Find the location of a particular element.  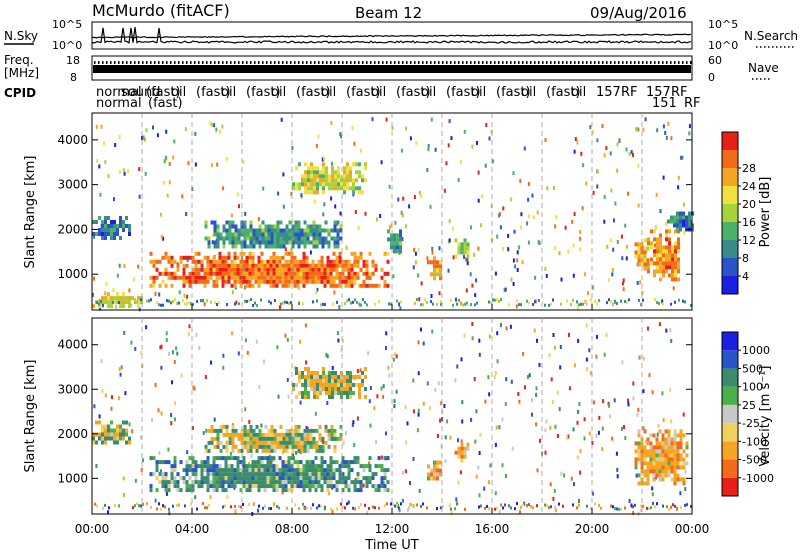

cpid-entry: (fast) is located at coordinates (163, 92).